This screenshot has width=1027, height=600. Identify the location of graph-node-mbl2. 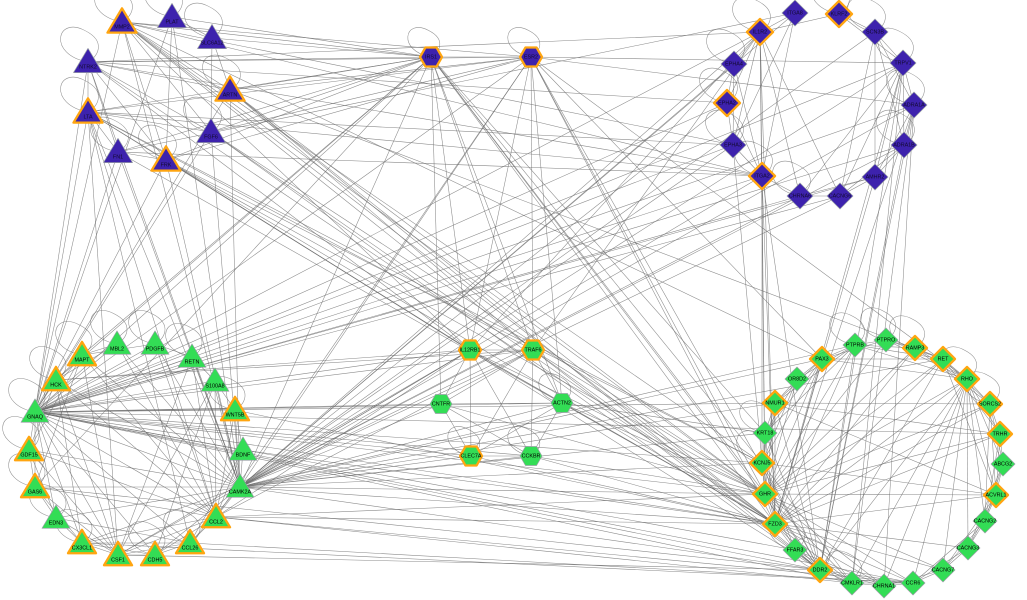
(117, 342).